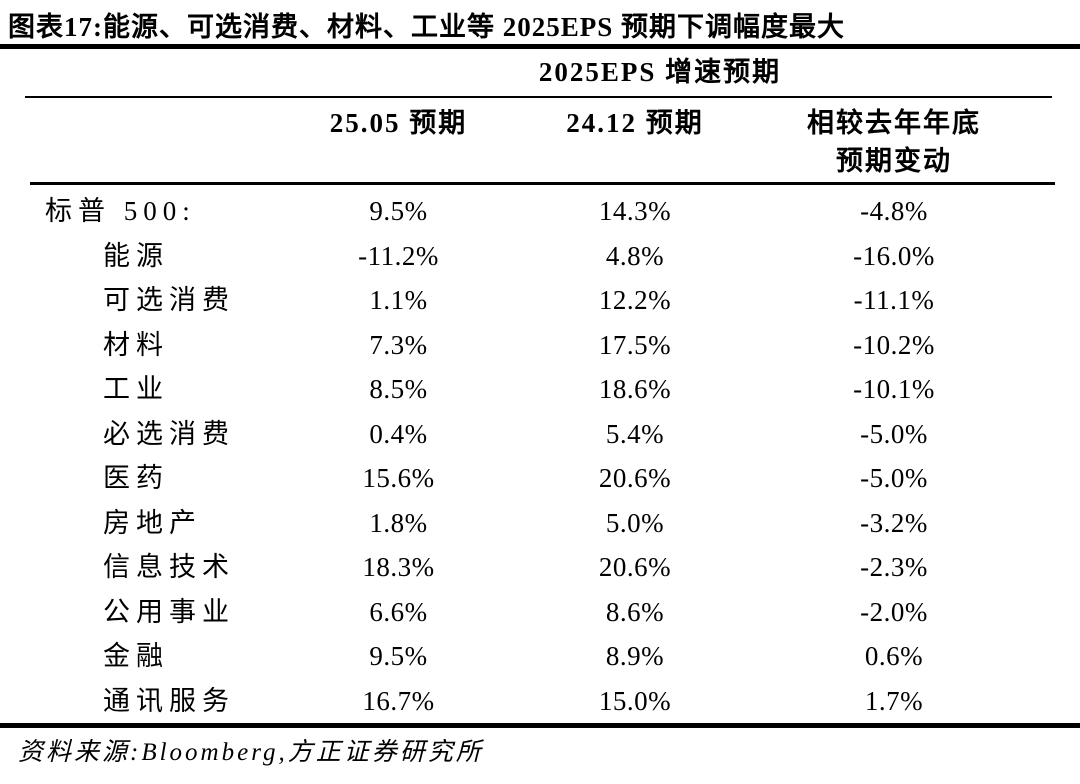  I want to click on value-change: -10.1%, so click(894, 389).